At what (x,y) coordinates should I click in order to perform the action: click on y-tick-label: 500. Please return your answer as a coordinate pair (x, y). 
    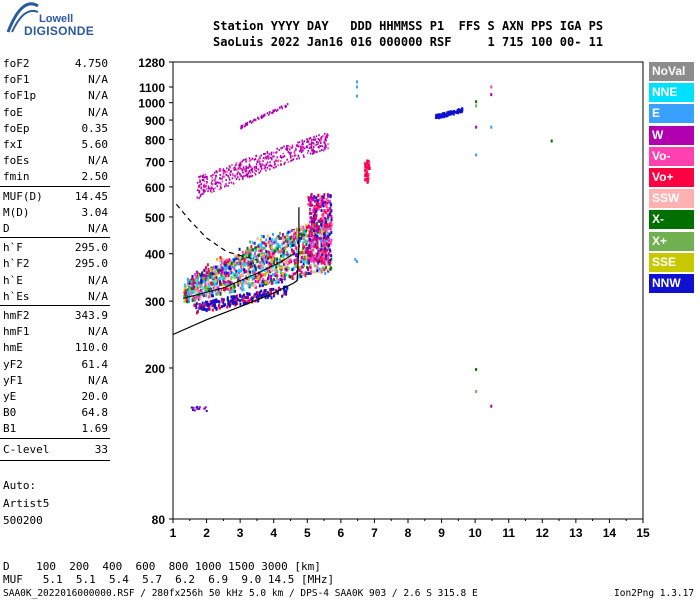
    Looking at the image, I should click on (155, 218).